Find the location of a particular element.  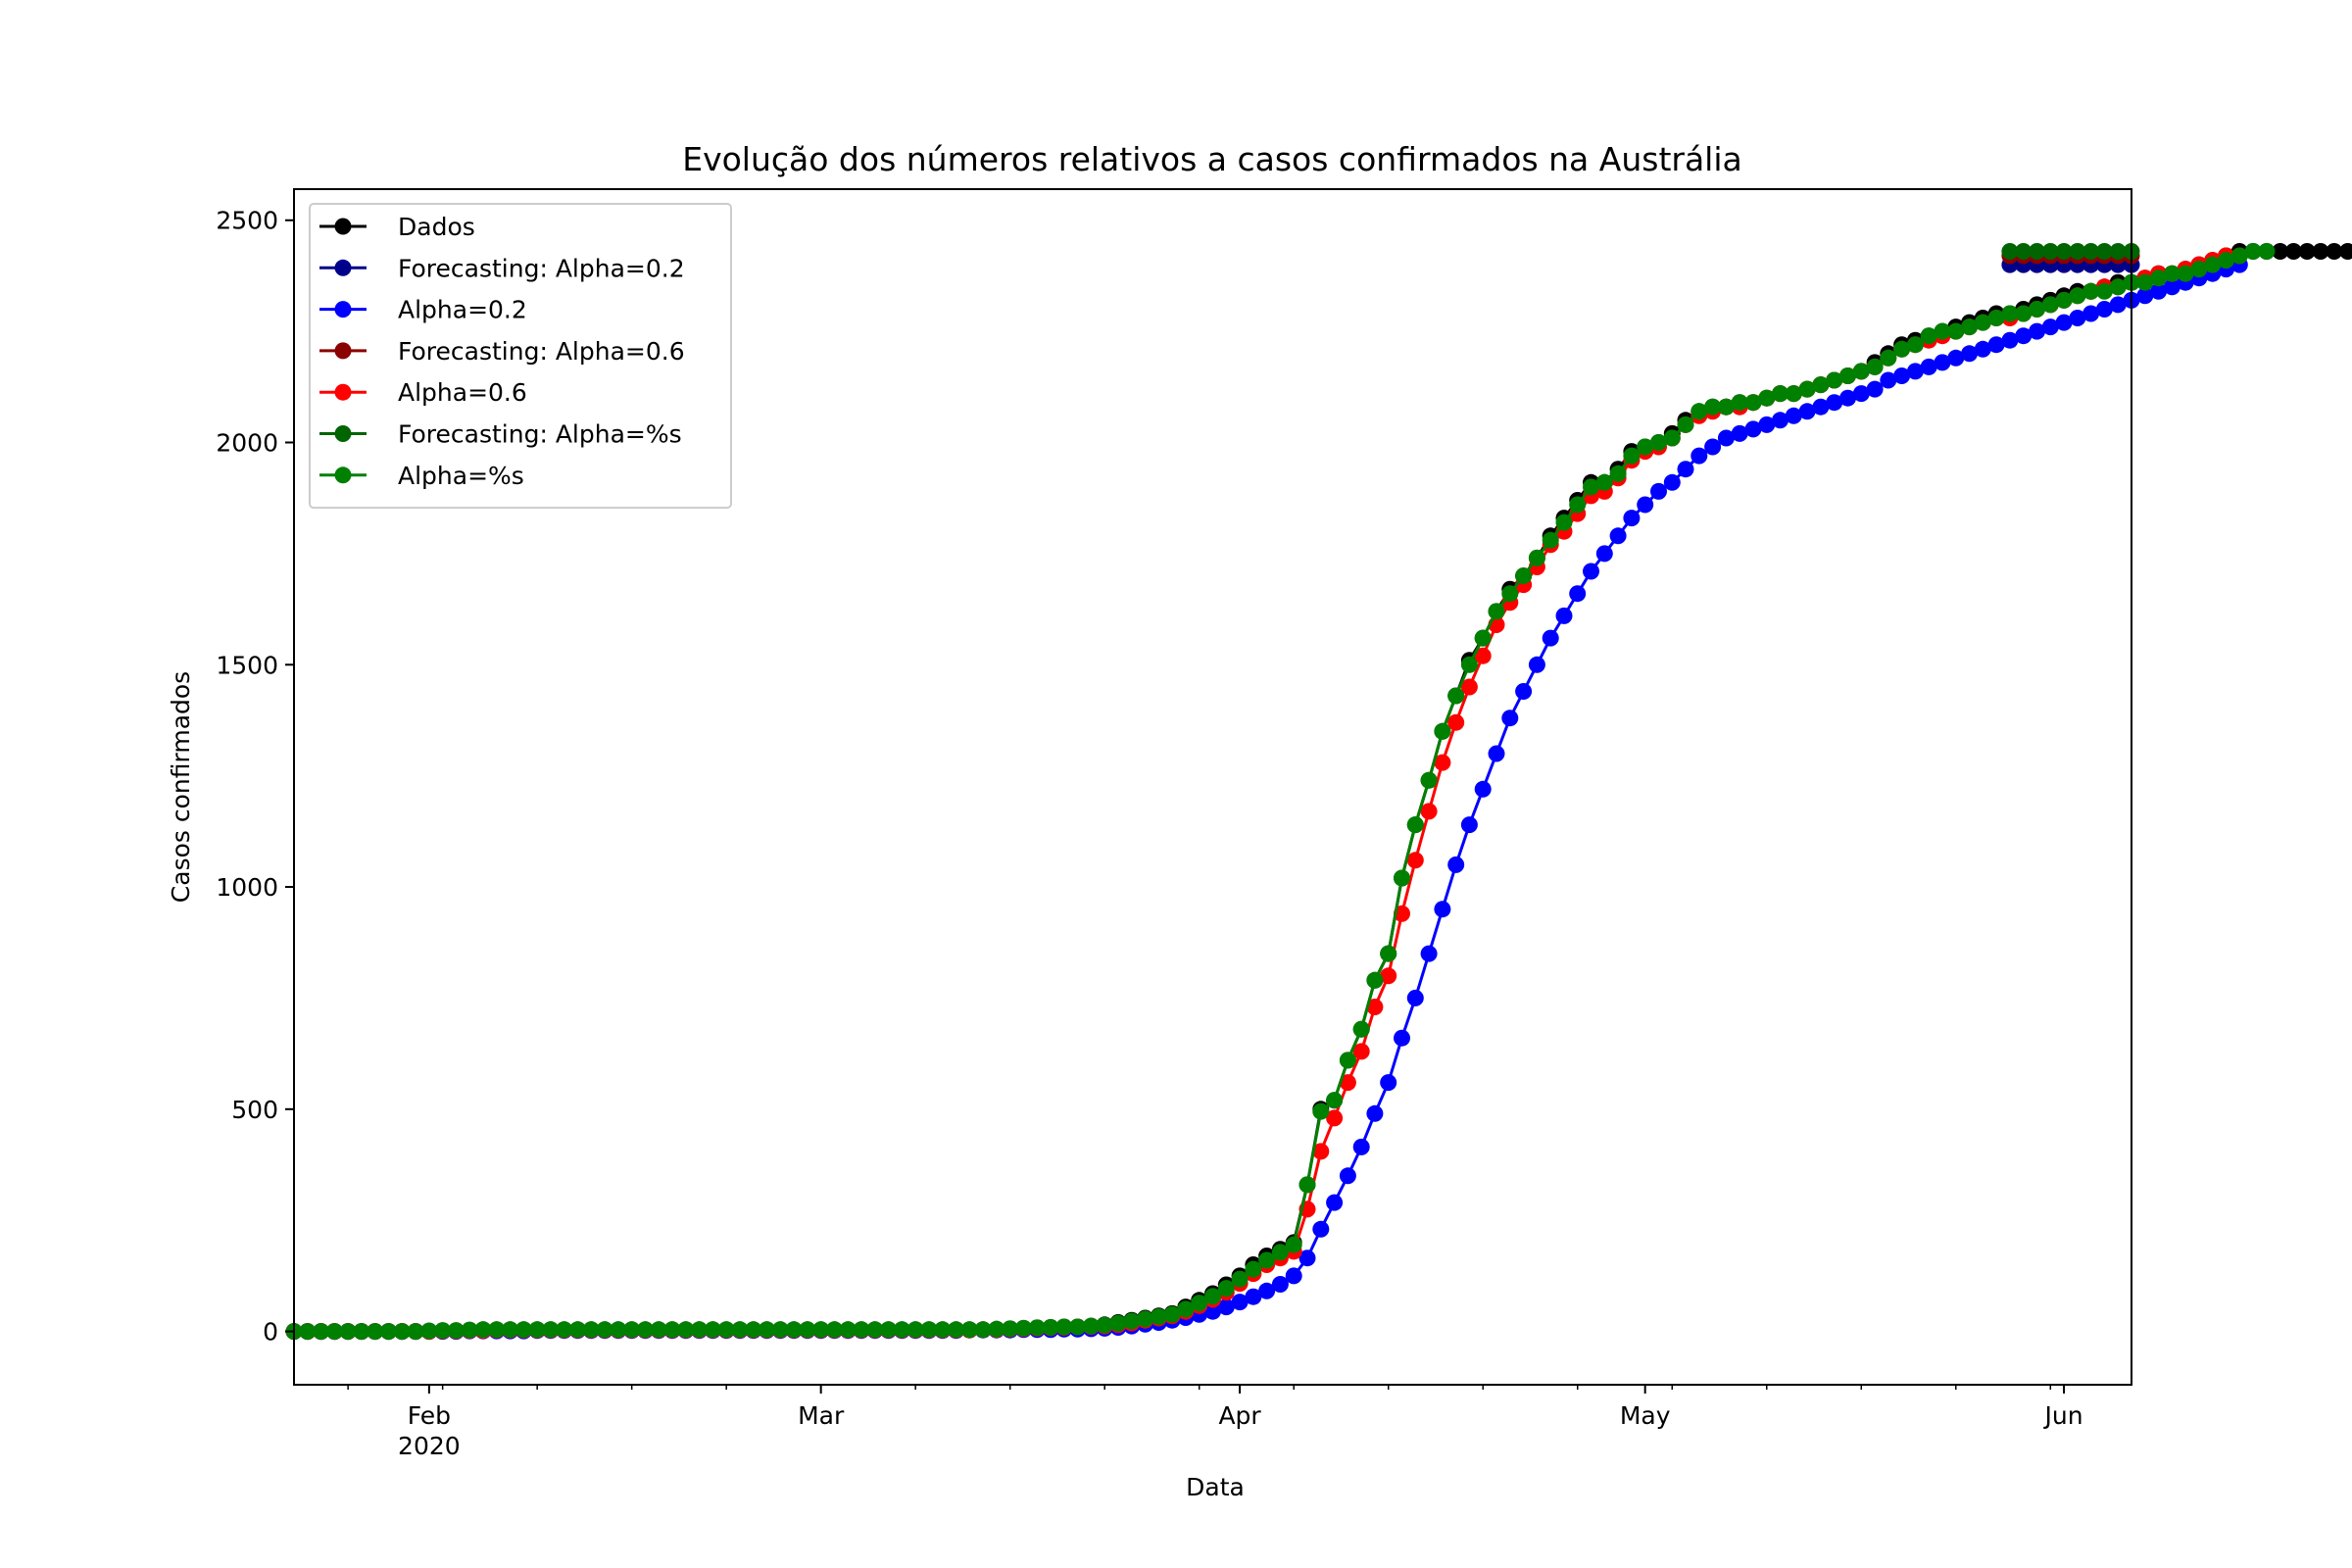

y-tick-label: 2000 is located at coordinates (247, 443).